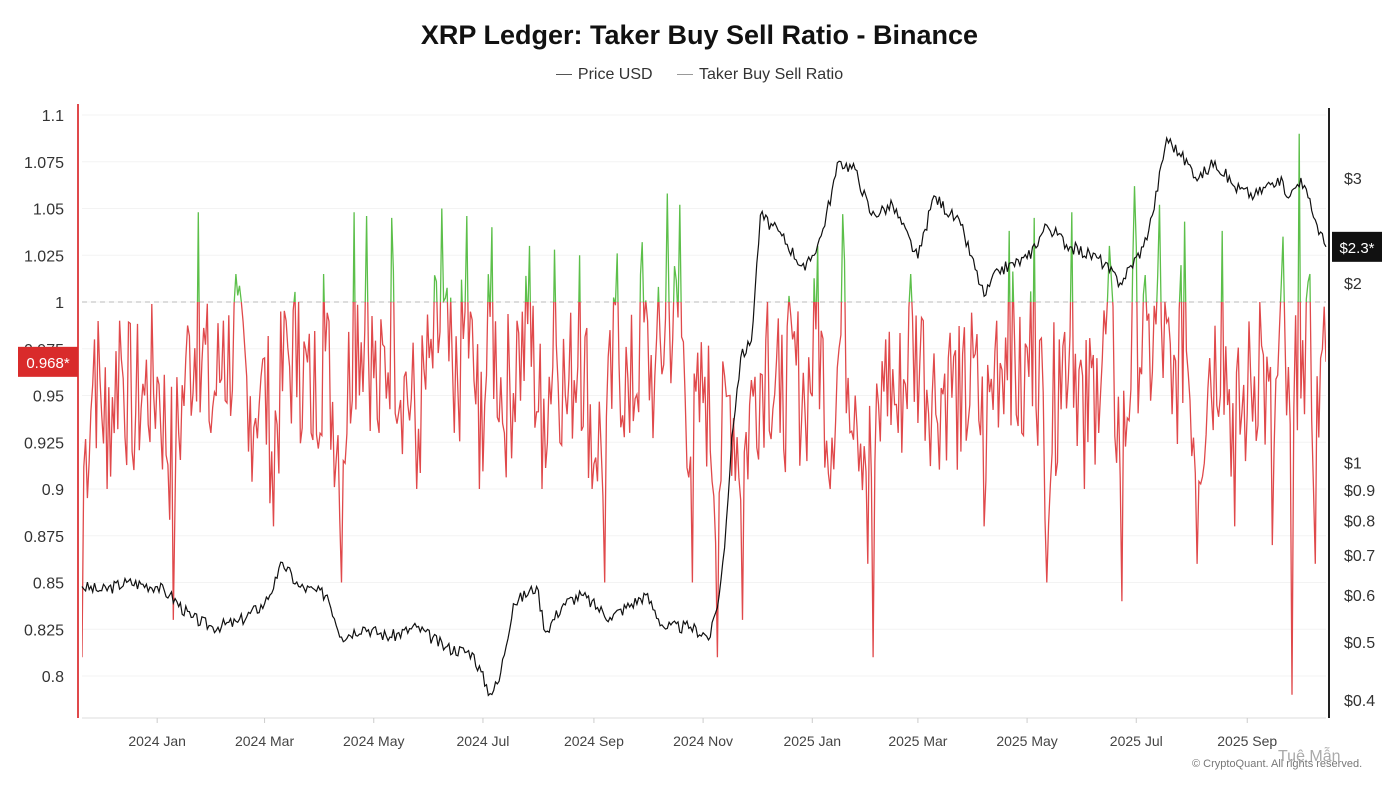 Image resolution: width=1399 pixels, height=787 pixels. Describe the element at coordinates (373, 741) in the screenshot. I see `x-axis-tick-label: 2024 May` at that location.